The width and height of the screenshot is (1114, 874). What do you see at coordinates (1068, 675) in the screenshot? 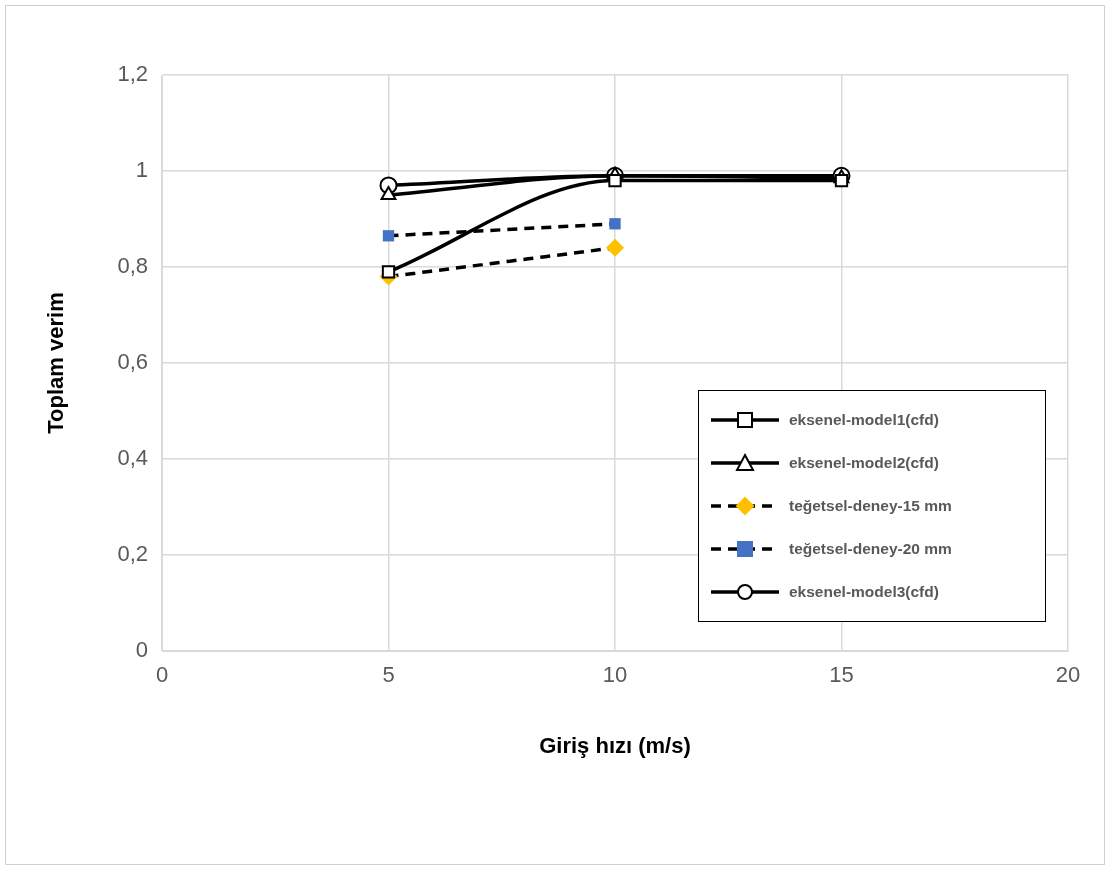
I see `x-tick-label: 20` at bounding box center [1068, 675].